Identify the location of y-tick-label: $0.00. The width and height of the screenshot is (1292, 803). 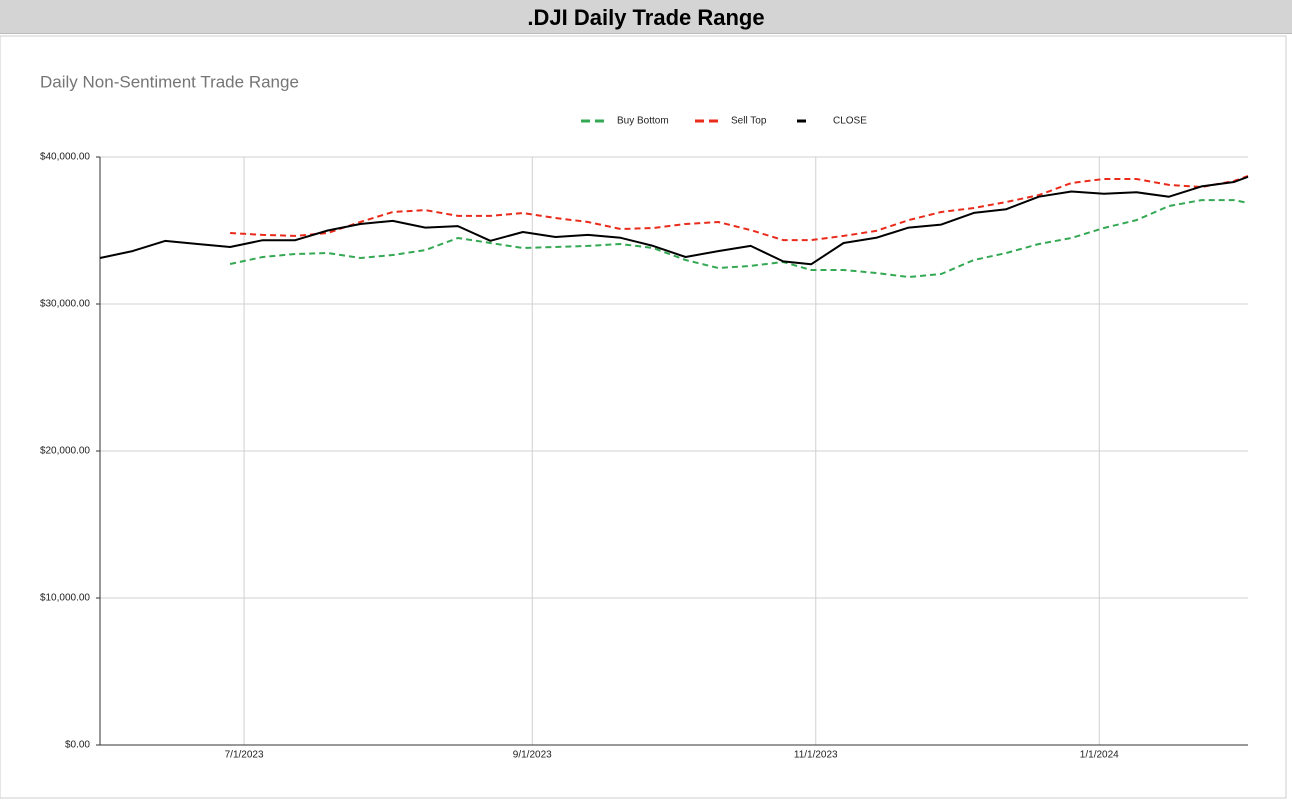
(77, 745).